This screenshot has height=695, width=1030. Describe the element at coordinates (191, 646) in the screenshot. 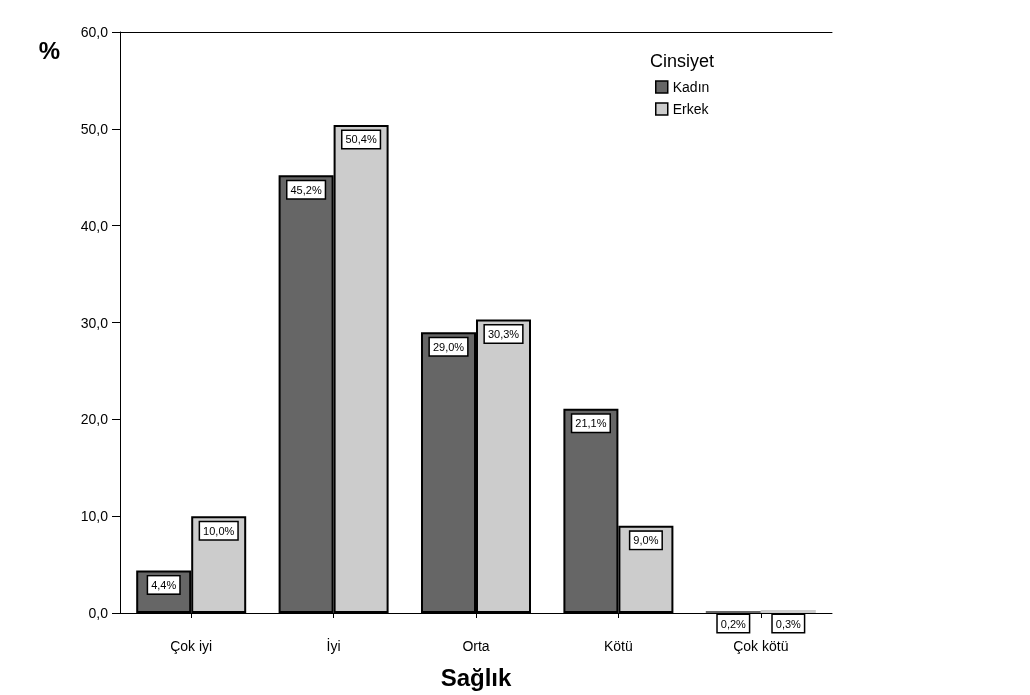

I see `x-tick-label: Çok iyi` at that location.